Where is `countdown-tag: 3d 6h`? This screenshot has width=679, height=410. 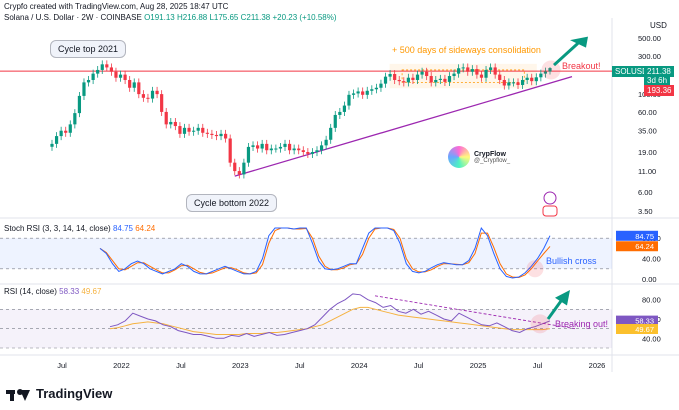
countdown-tag: 3d 6h is located at coordinates (657, 80).